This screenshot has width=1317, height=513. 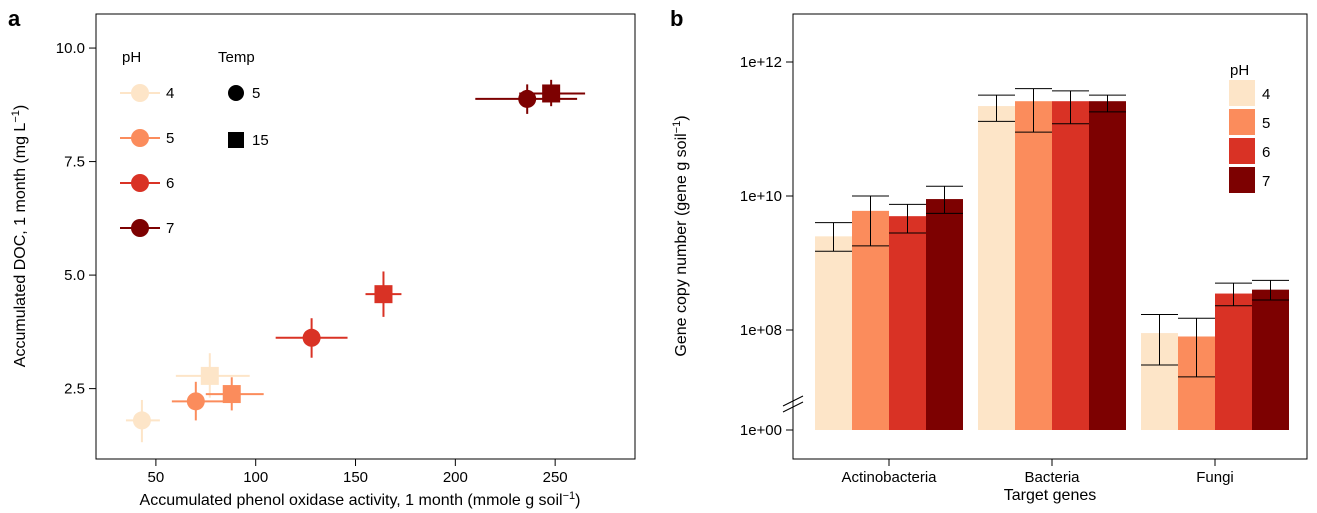 I want to click on legend-temp-circle-marker, so click(x=236, y=93).